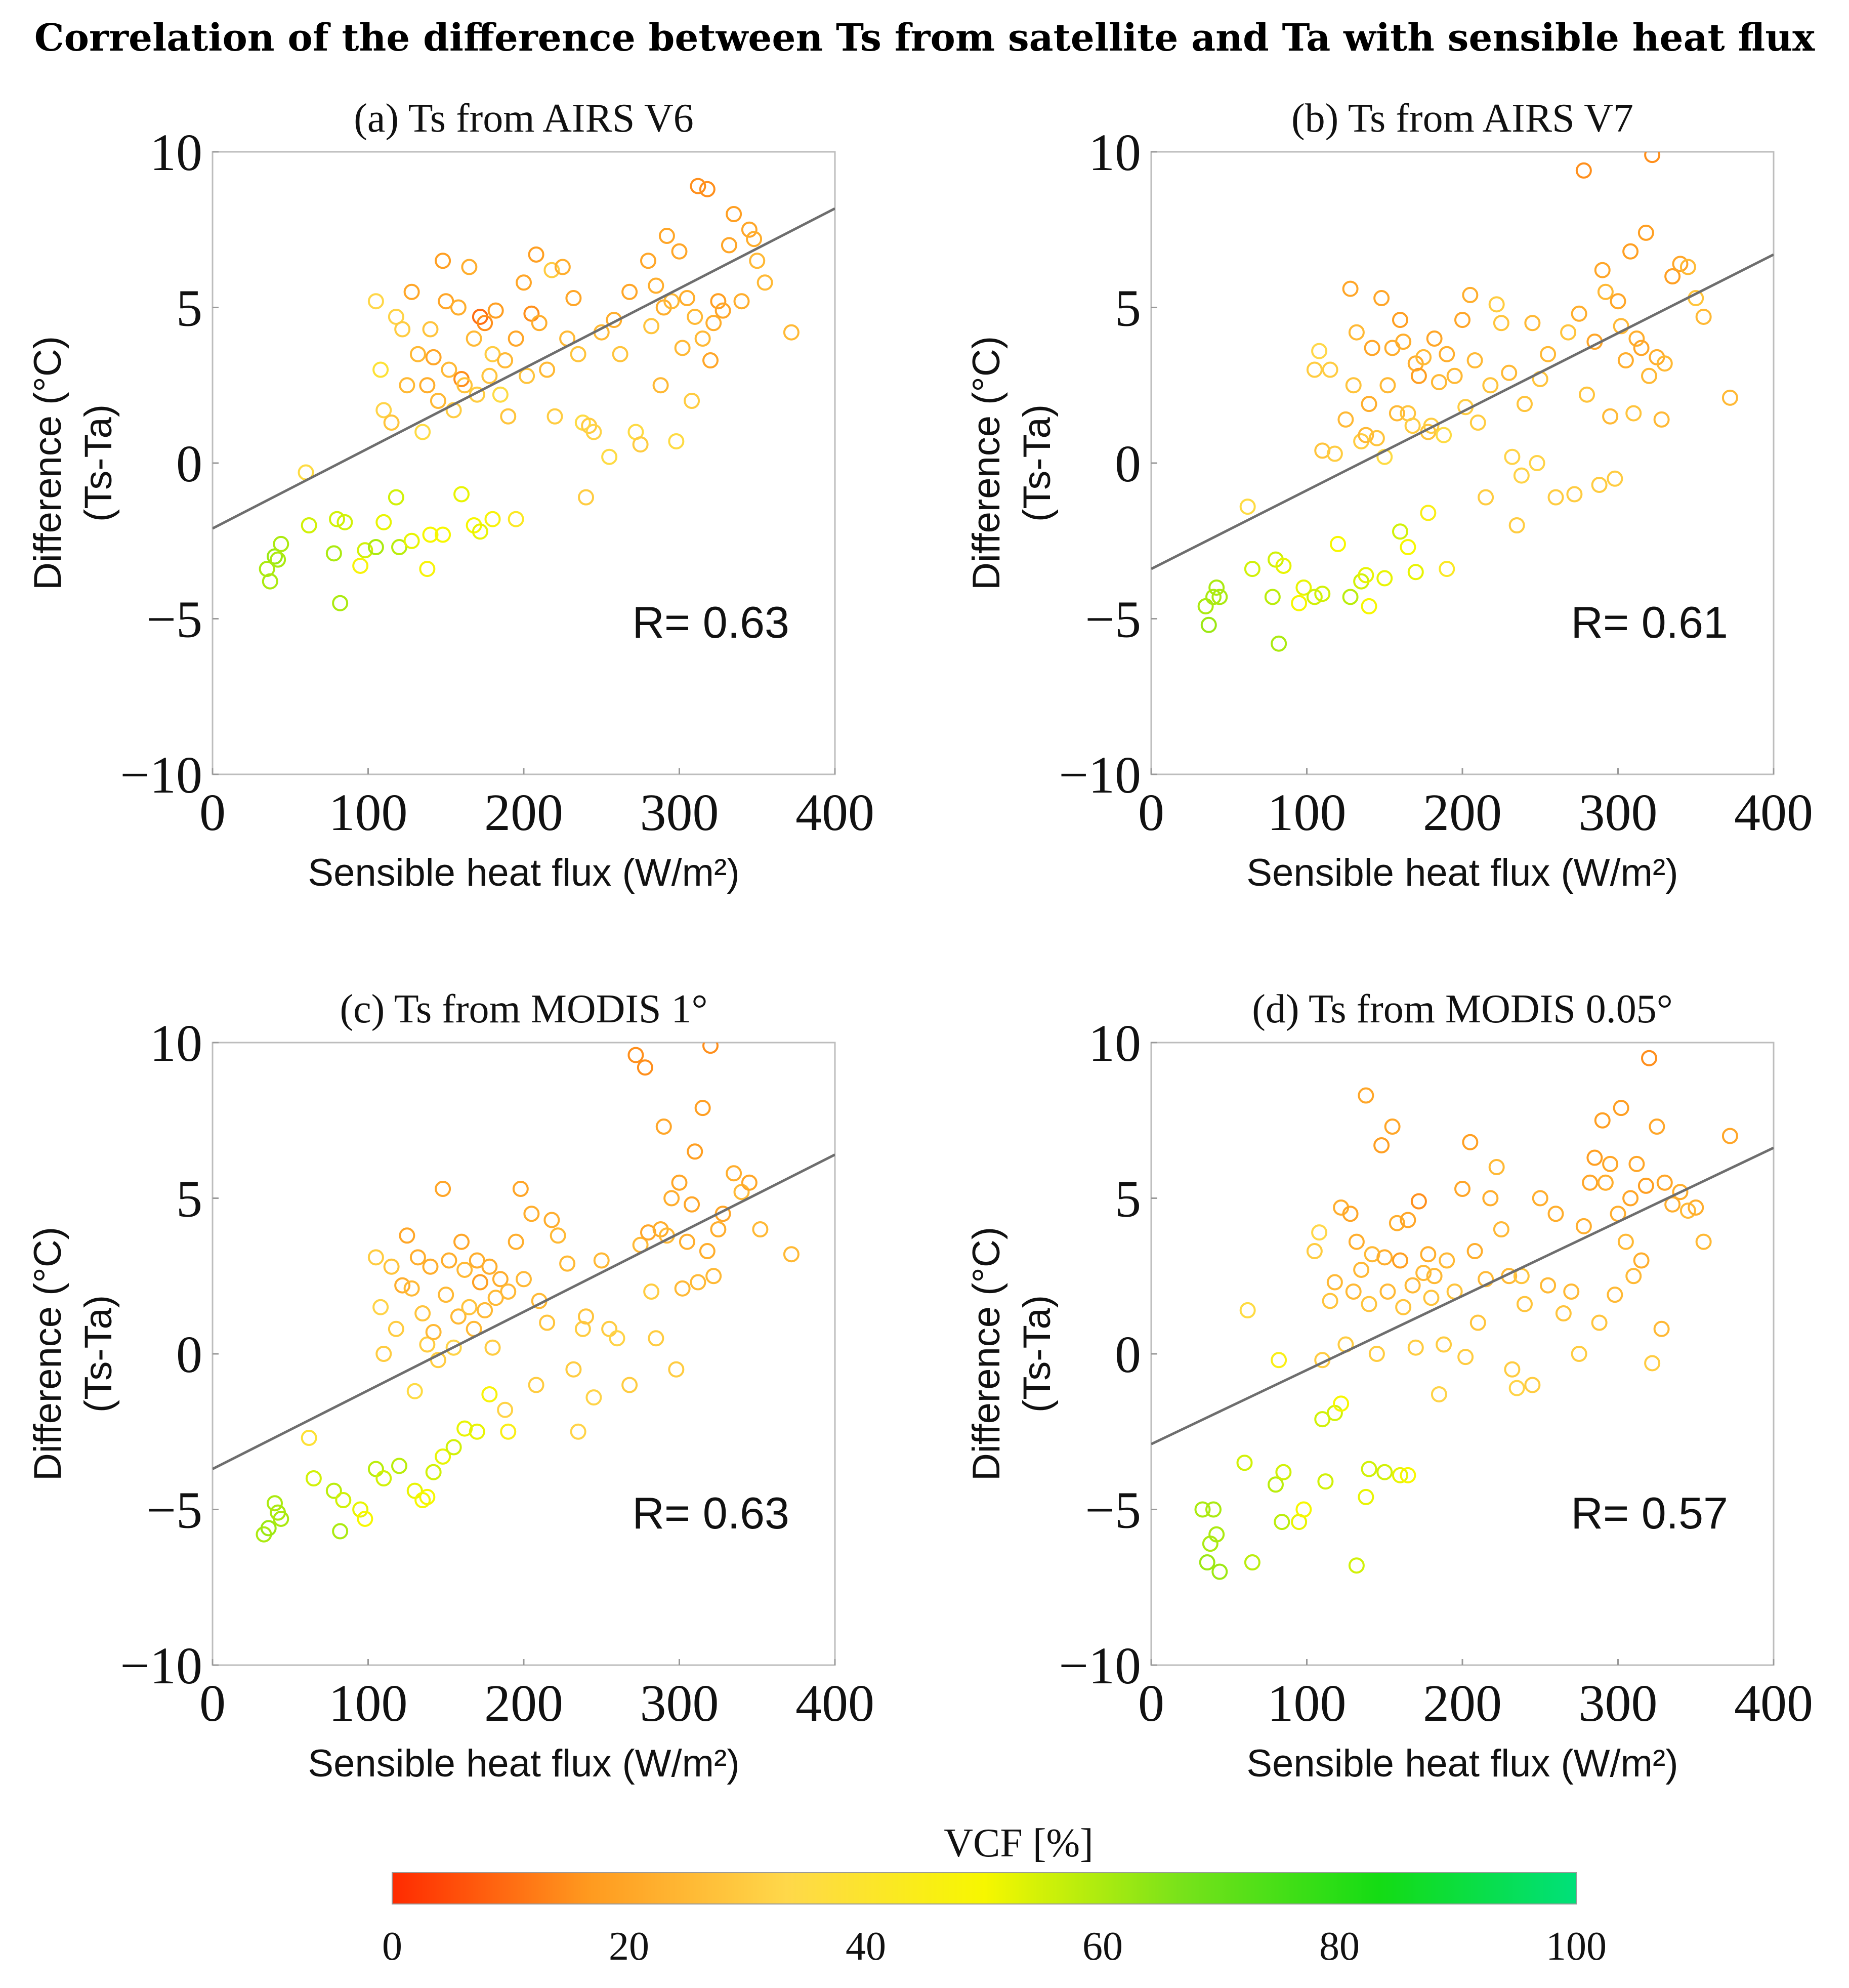 The image size is (1849, 1988). What do you see at coordinates (1618, 812) in the screenshot?
I see `x-tick-label: 300` at bounding box center [1618, 812].